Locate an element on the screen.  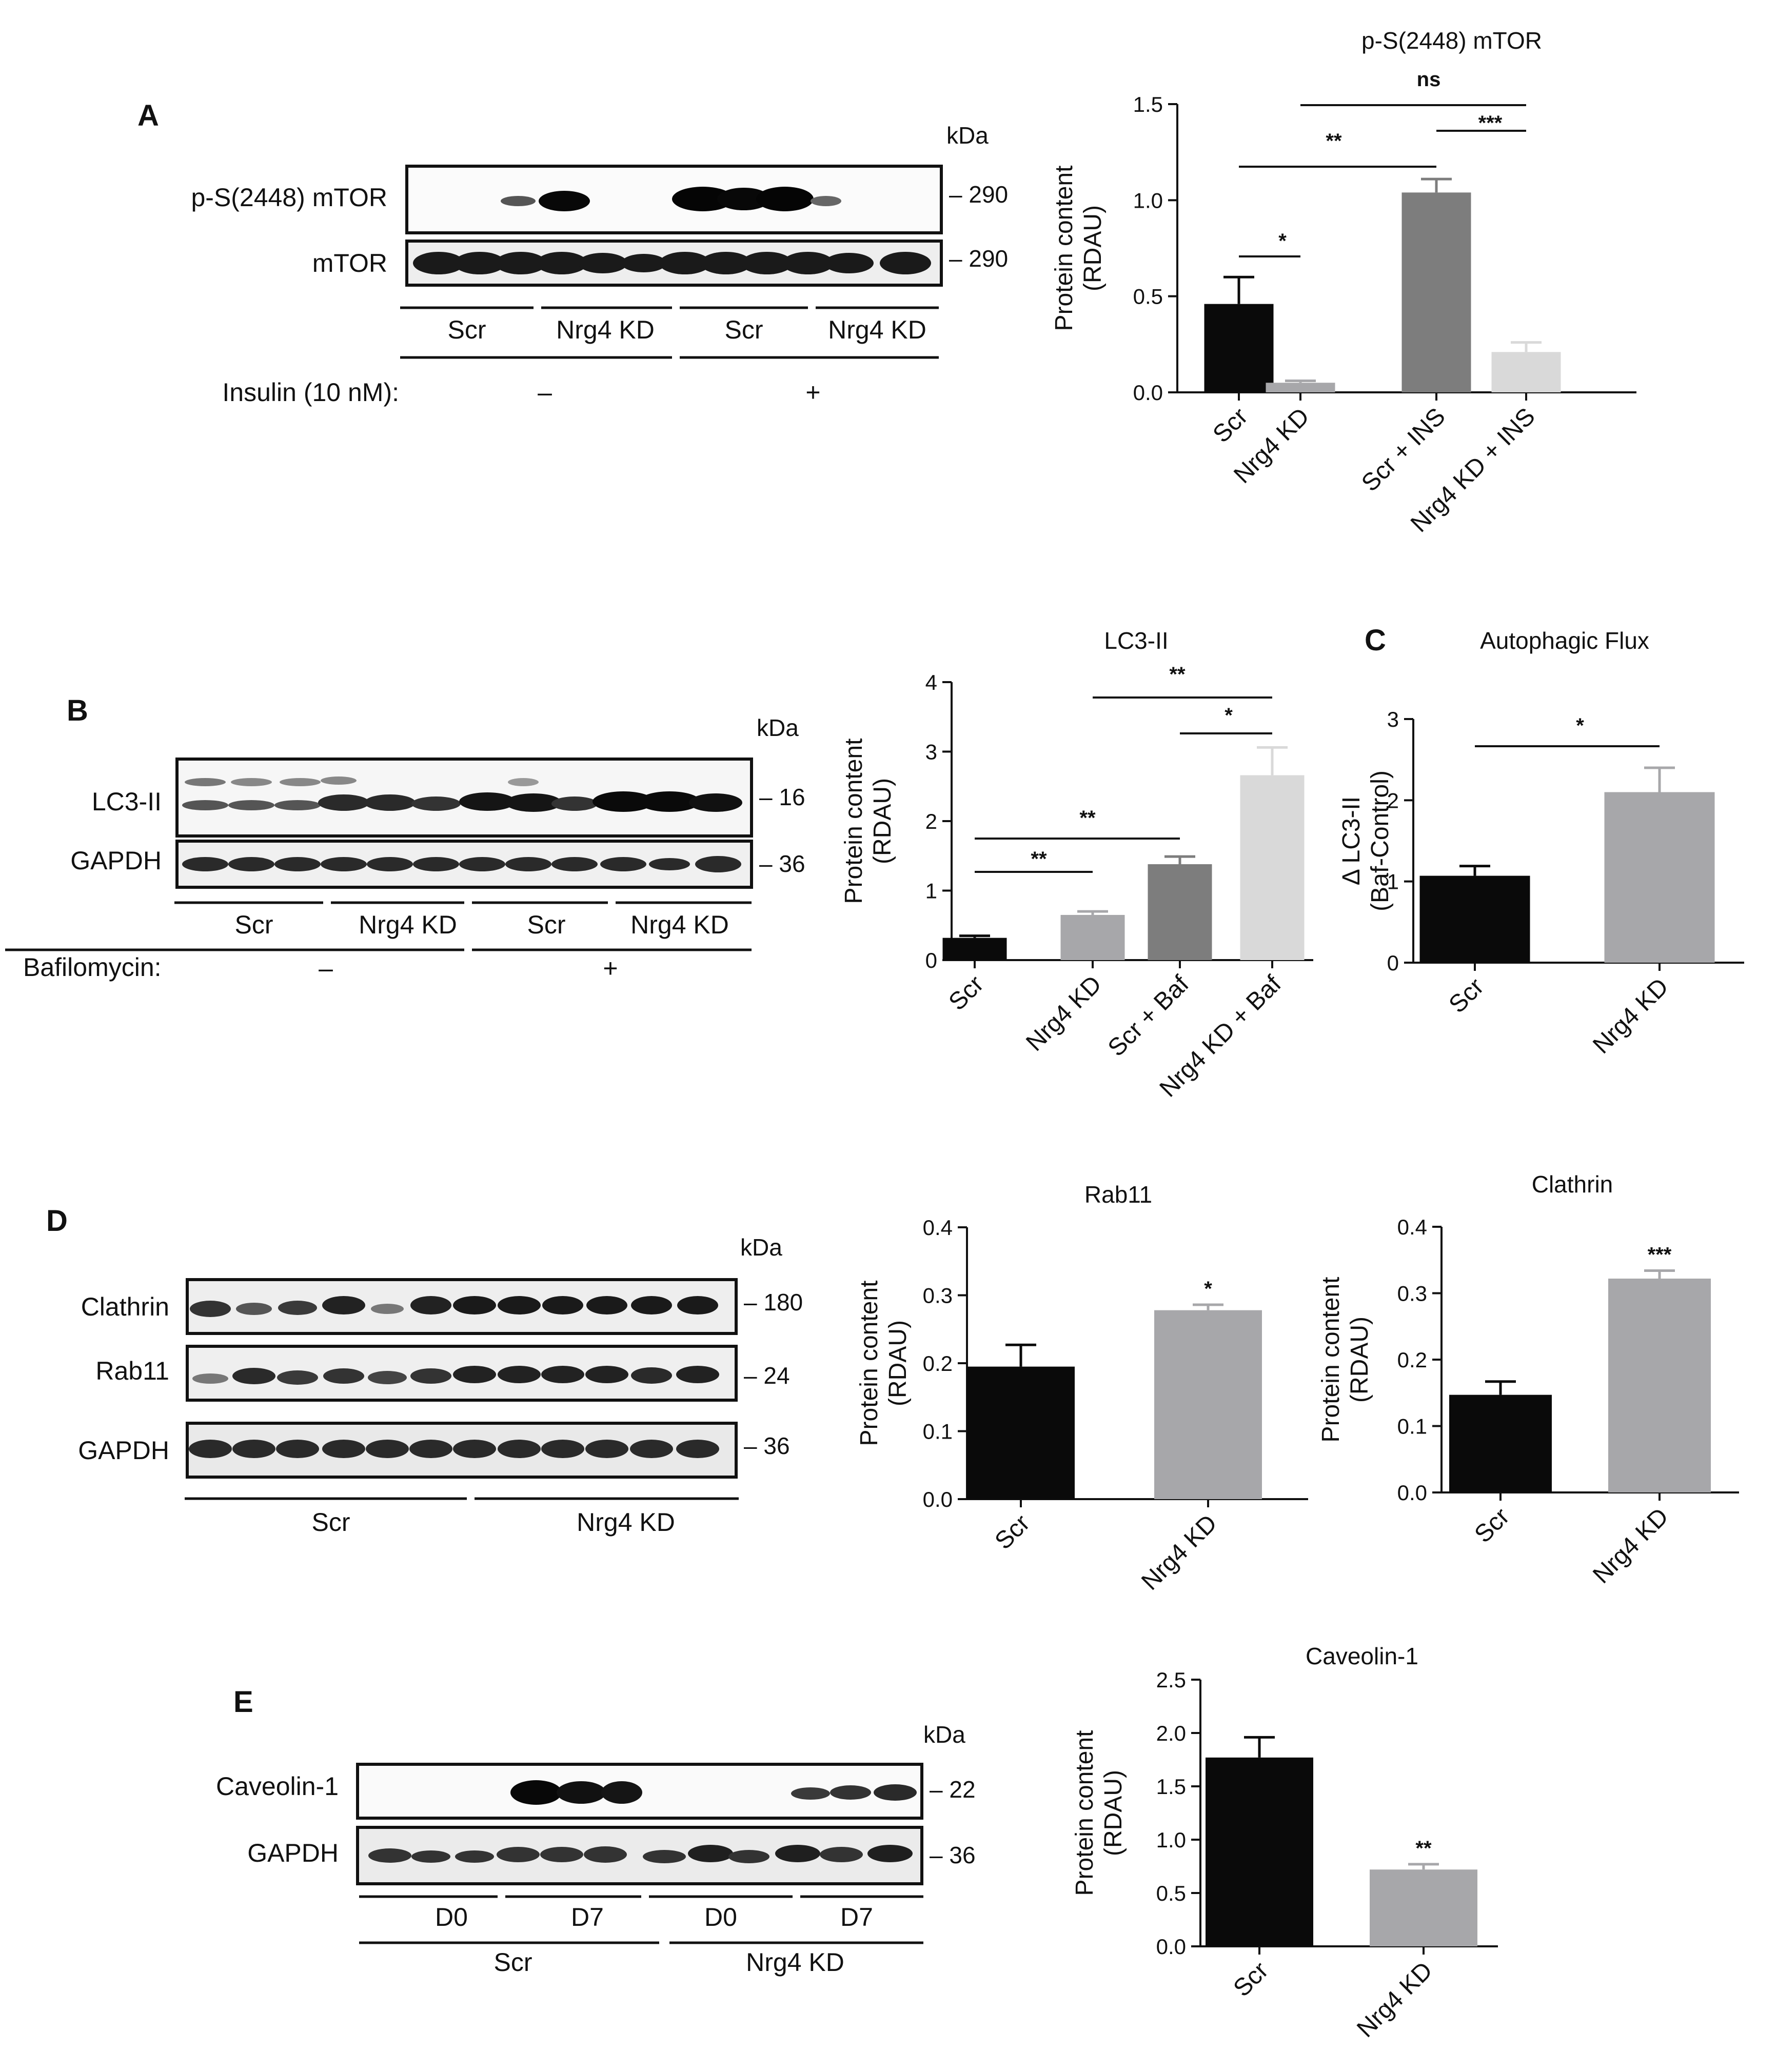
panel-letter-d: D is located at coordinates (57, 1221).